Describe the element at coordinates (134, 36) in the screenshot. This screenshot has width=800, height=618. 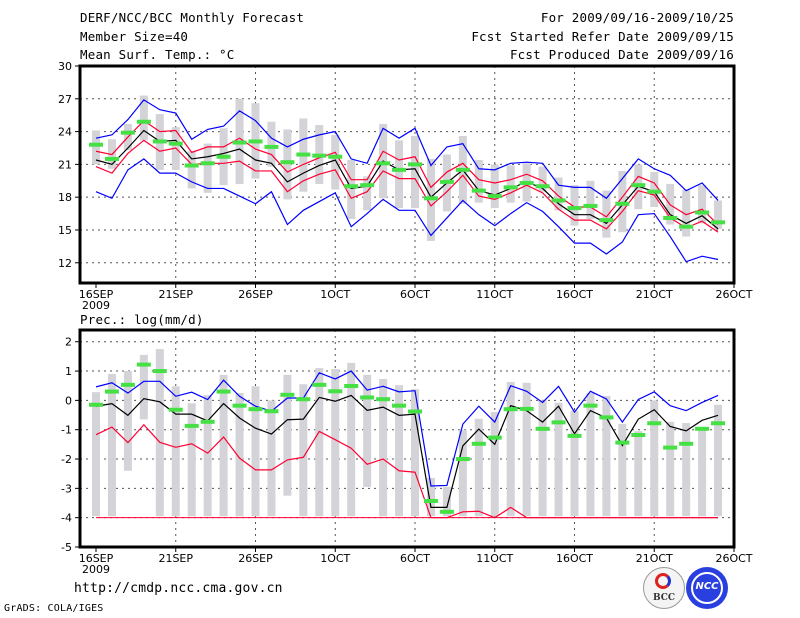
I see `member-size: Member Size=40` at that location.